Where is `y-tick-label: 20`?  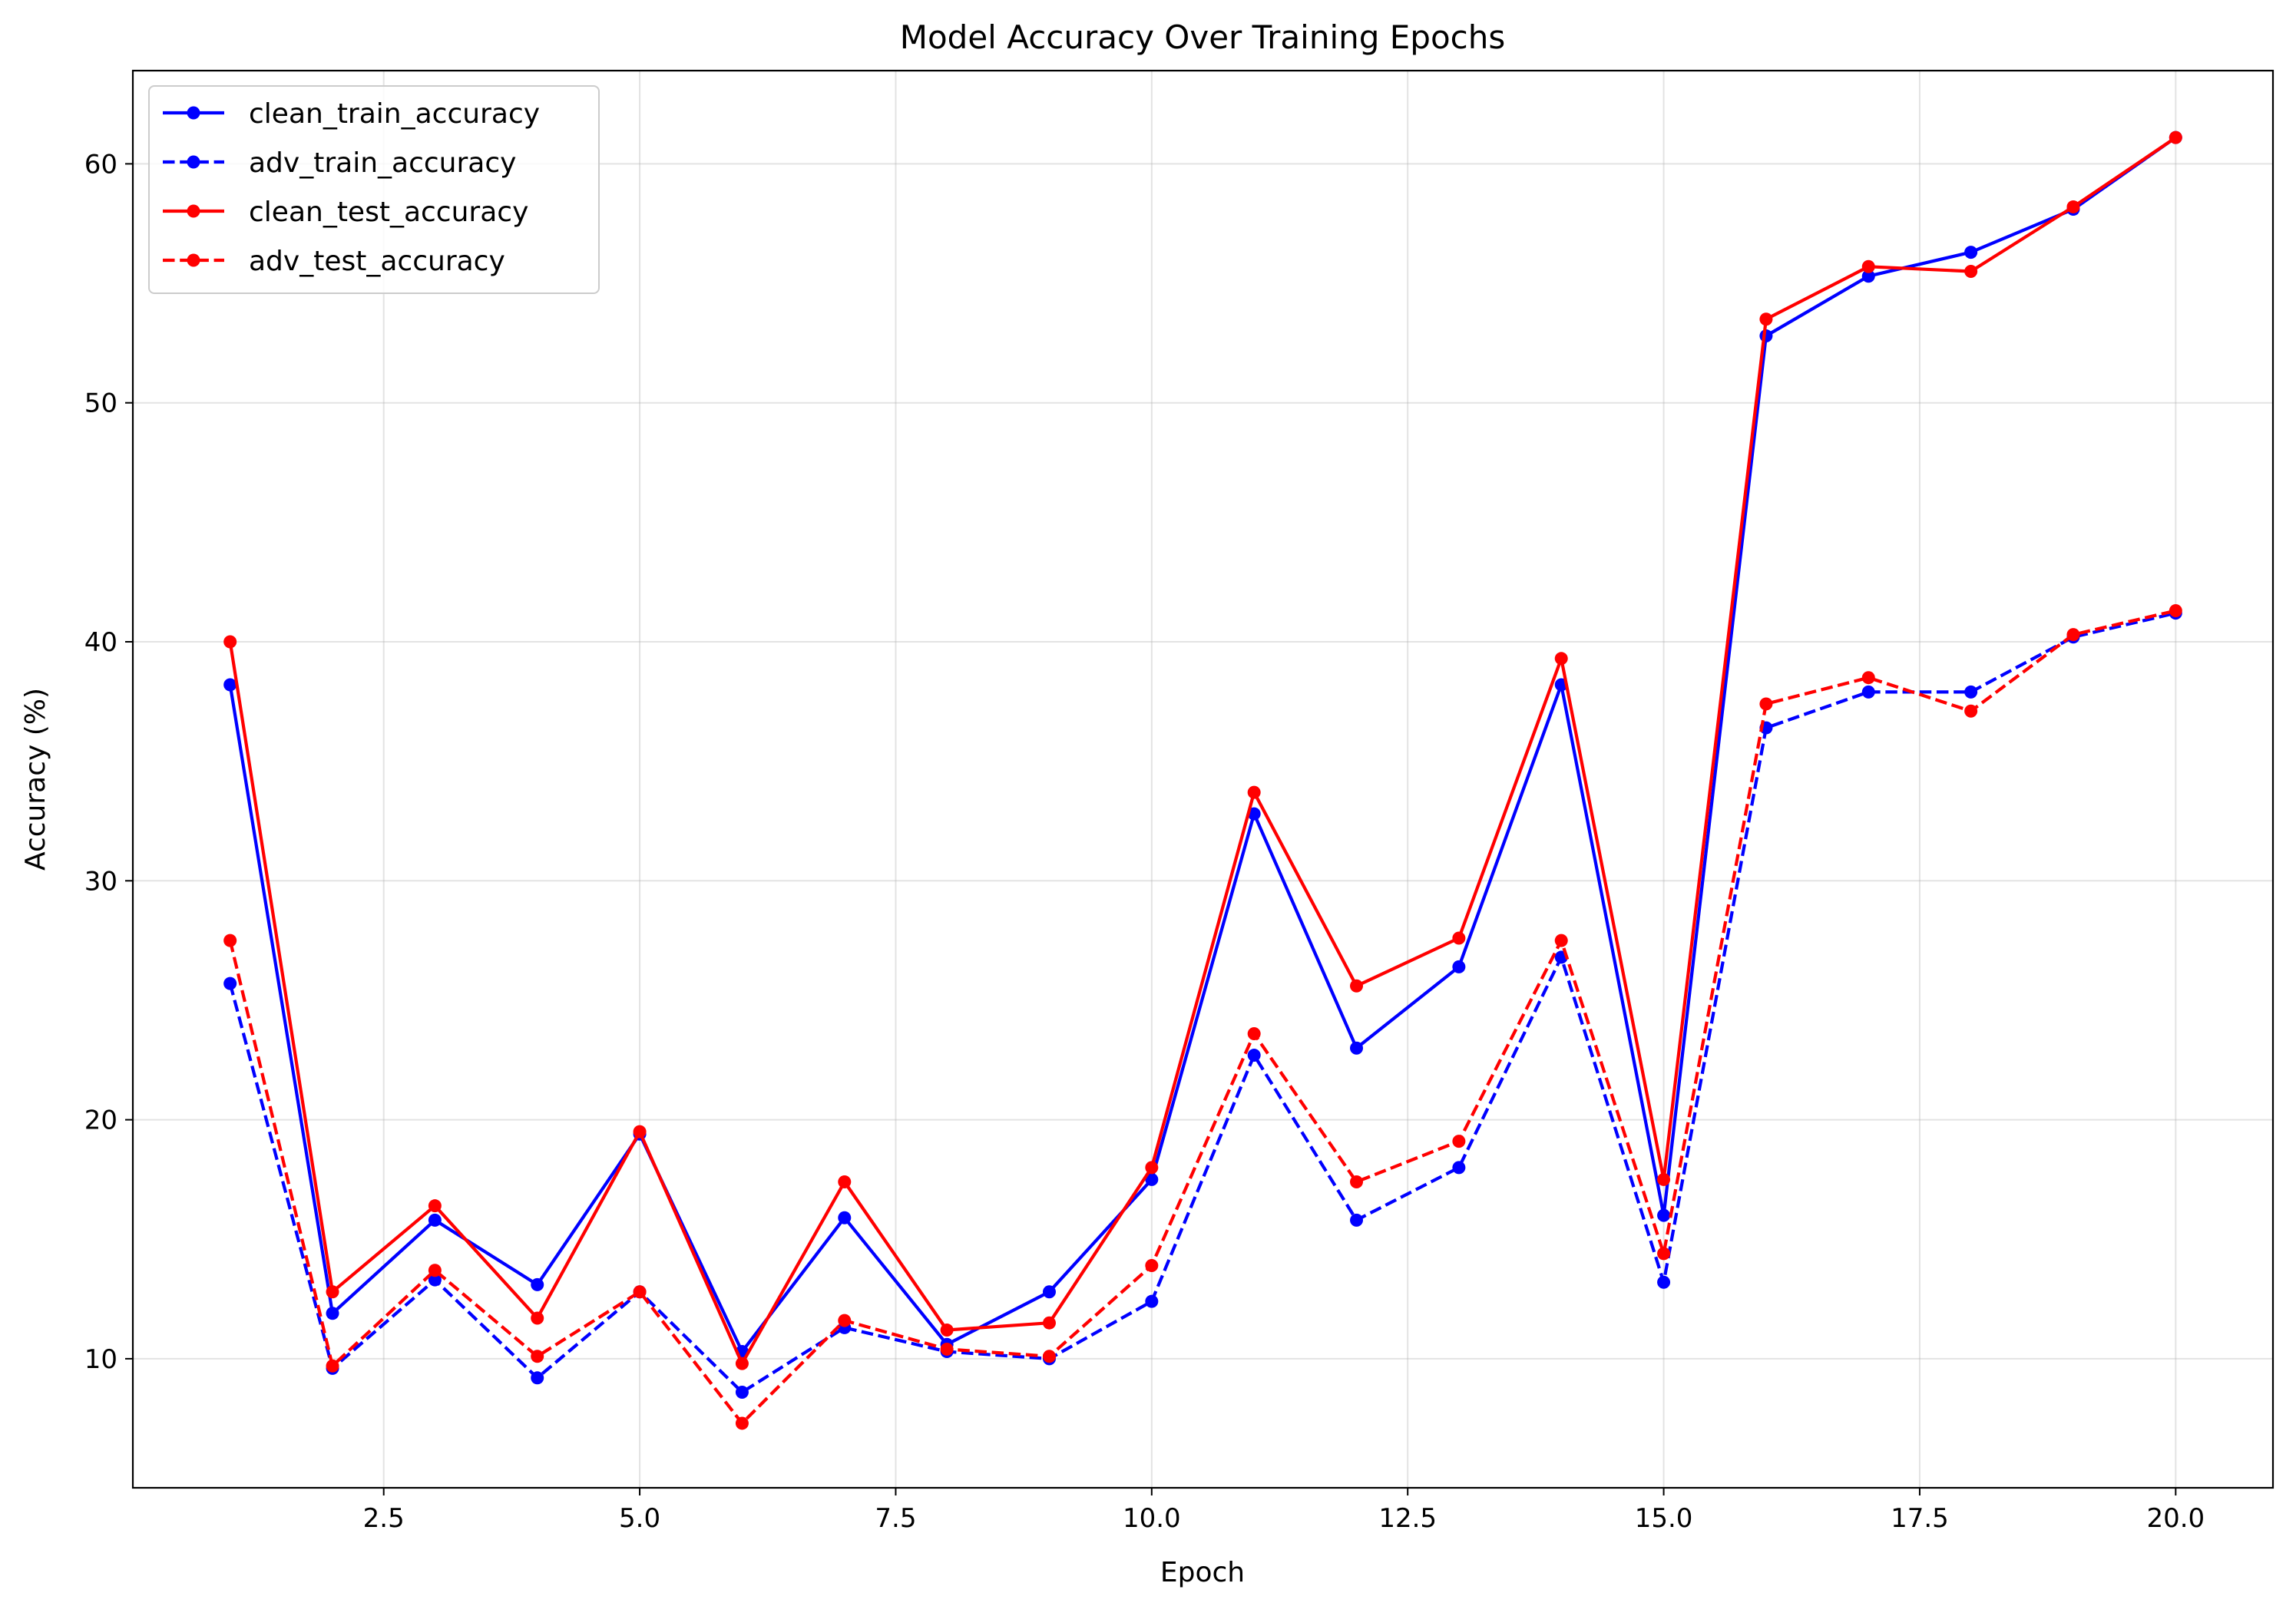 y-tick-label: 20 is located at coordinates (101, 1120).